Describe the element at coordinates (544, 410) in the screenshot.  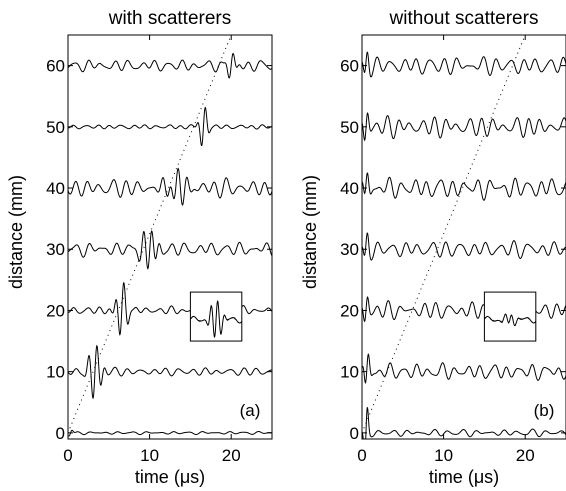
I see `panel-tag: (b)` at that location.